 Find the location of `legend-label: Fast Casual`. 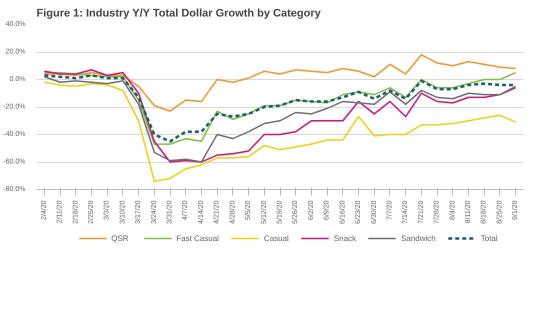

legend-label: Fast Casual is located at coordinates (197, 238).